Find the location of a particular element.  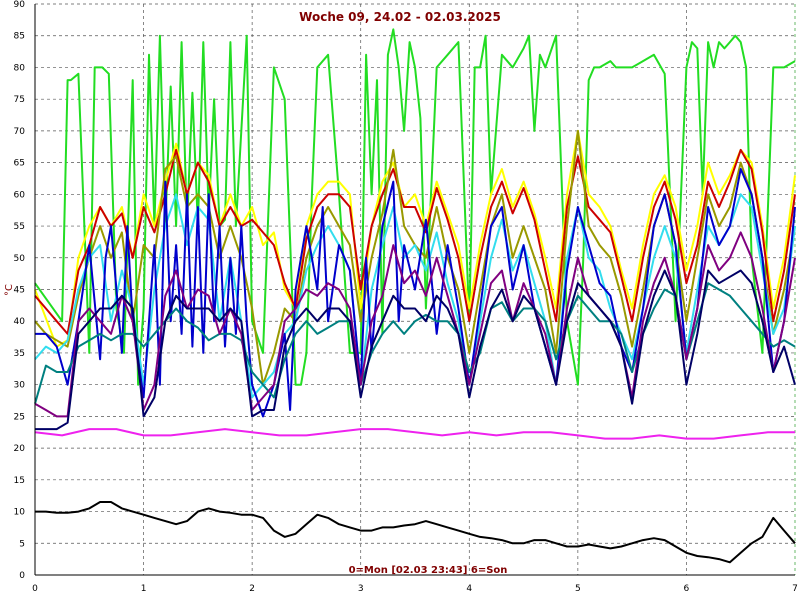

chart-footer: 0=Mon [02.03 23:43] 6=Son is located at coordinates (428, 570).